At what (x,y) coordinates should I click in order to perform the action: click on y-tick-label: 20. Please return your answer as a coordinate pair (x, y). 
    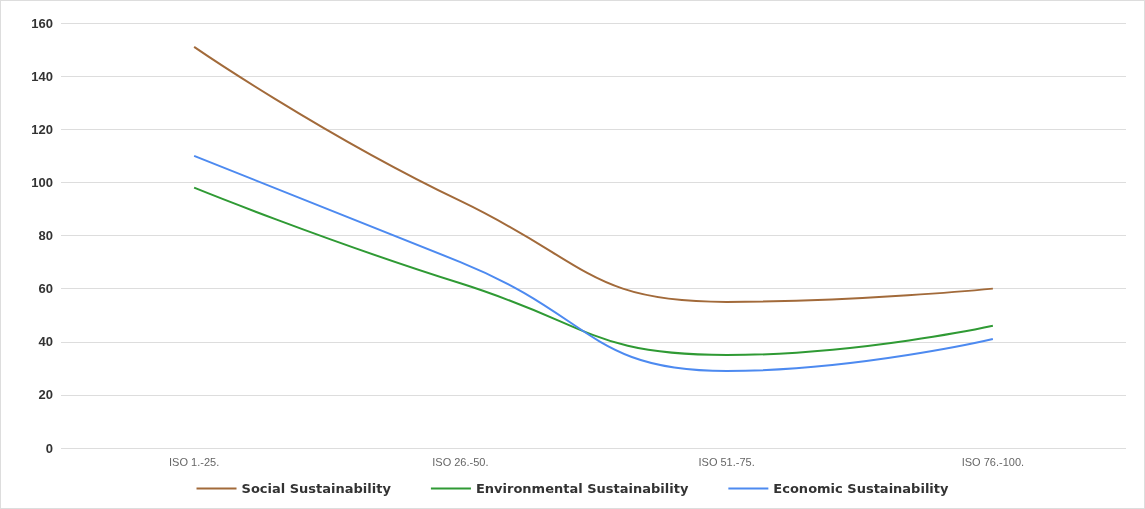
    Looking at the image, I should click on (45, 395).